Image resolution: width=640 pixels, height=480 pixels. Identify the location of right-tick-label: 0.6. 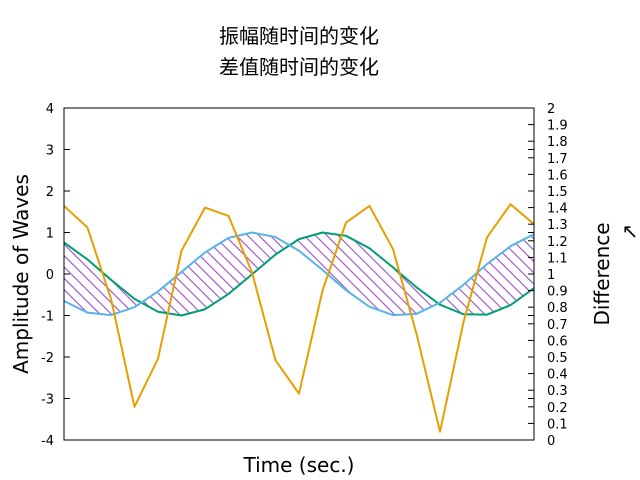
(557, 341).